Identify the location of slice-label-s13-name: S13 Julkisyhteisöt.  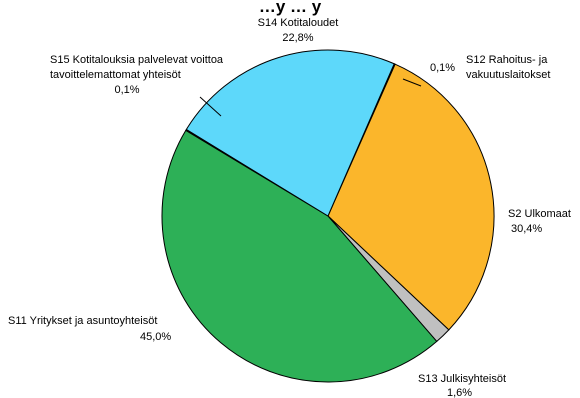
(462, 379).